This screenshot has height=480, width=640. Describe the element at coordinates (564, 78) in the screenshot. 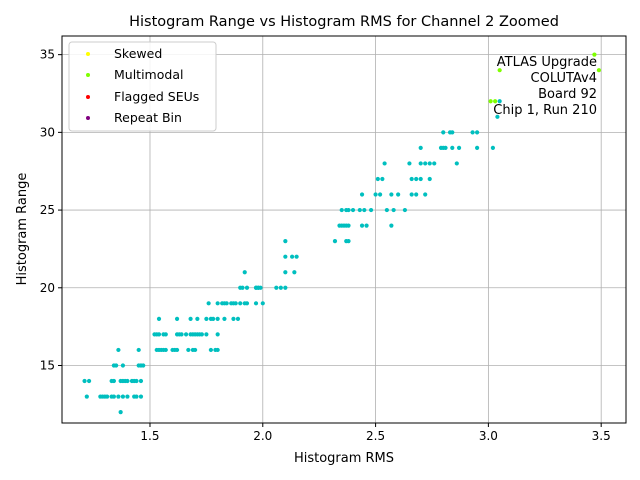

I see `annotation-line-2: COLUTAv4` at that location.